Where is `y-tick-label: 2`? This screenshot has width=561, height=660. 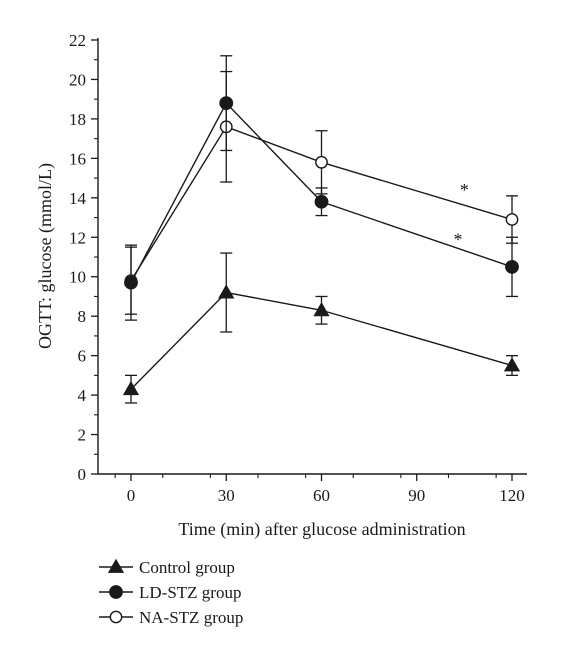
y-tick-label: 2 is located at coordinates (82, 435).